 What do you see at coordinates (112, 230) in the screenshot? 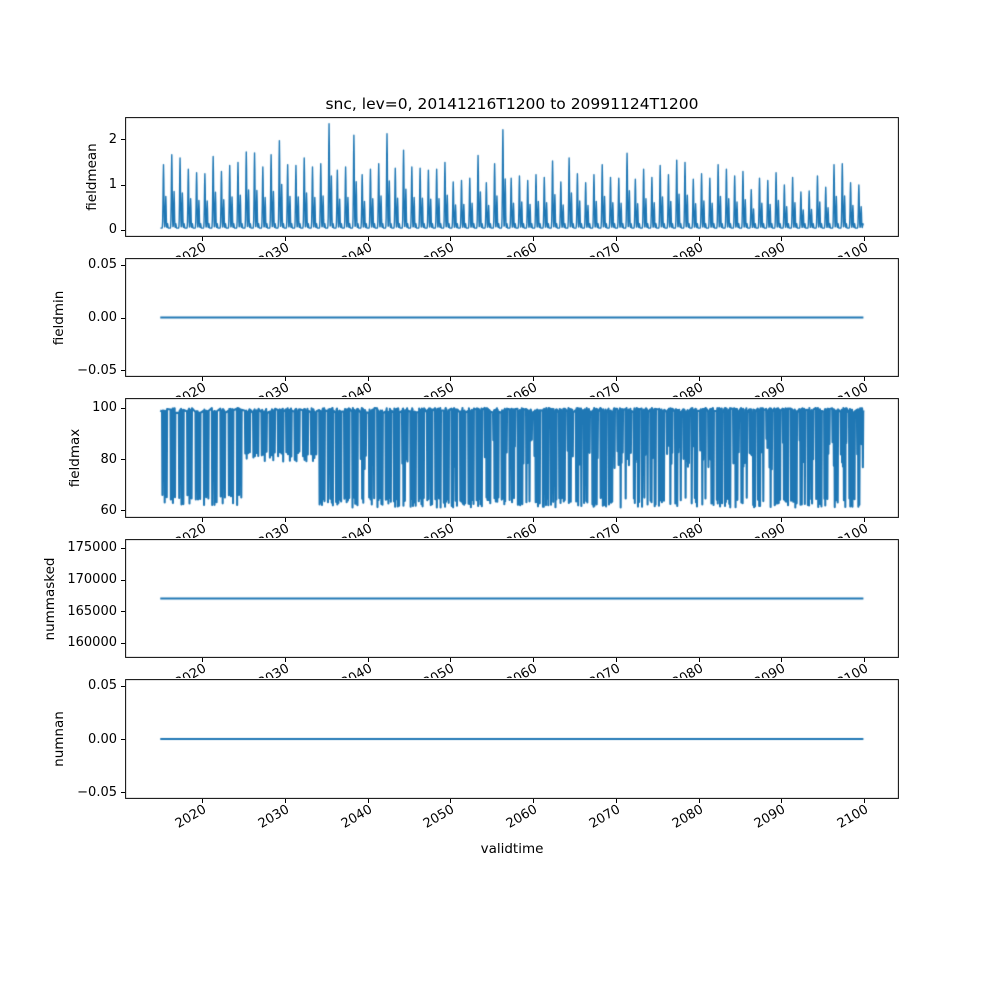
I see `y-tick-label: 0` at bounding box center [112, 230].